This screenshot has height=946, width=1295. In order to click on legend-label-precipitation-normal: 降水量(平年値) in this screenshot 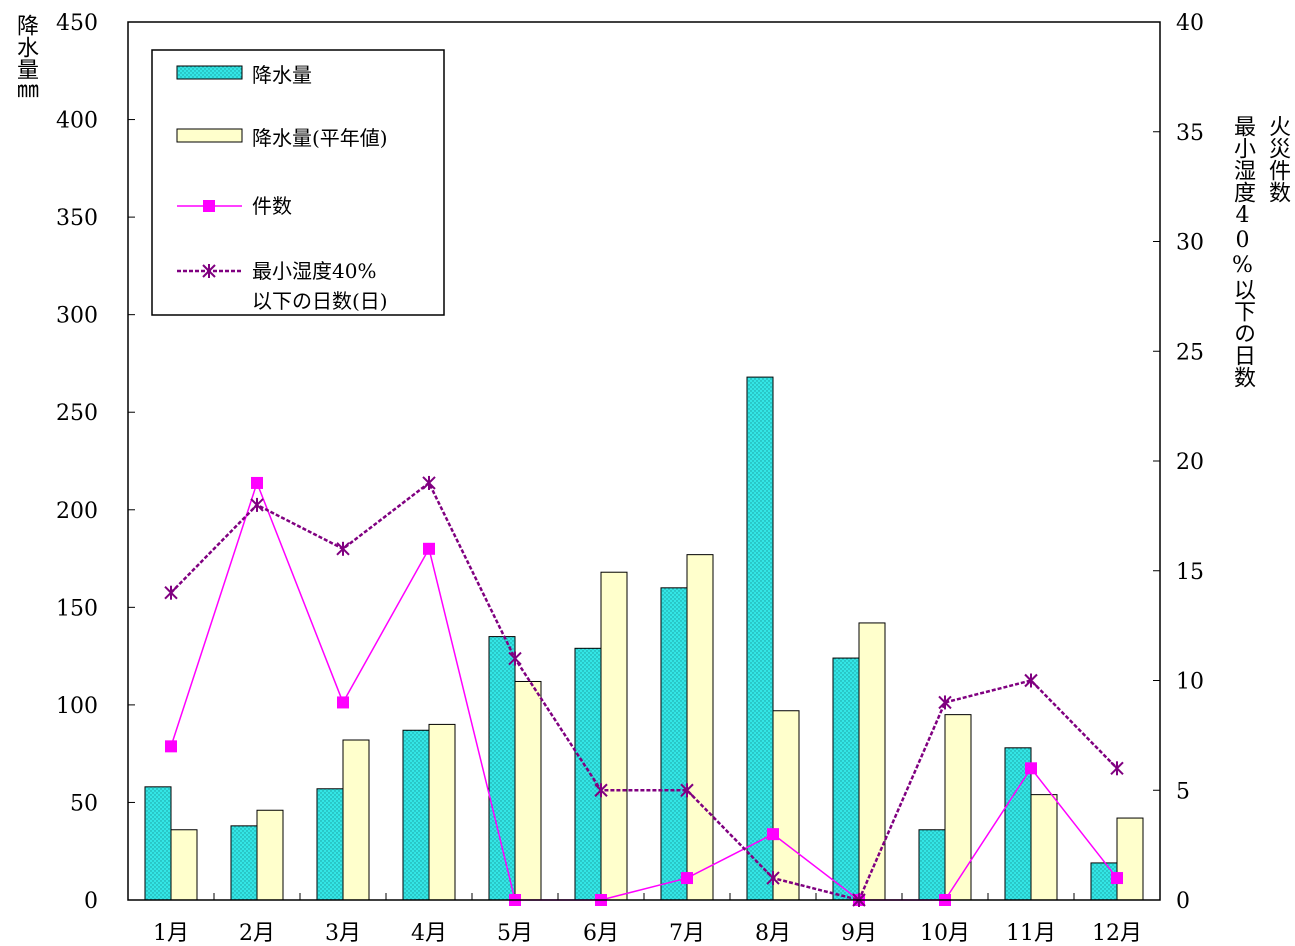, I will do `click(320, 138)`.